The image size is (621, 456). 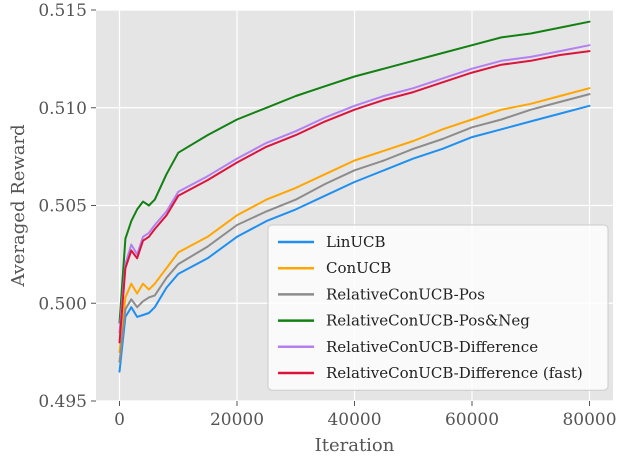 I want to click on x-tick-label: 80000, so click(x=589, y=420).